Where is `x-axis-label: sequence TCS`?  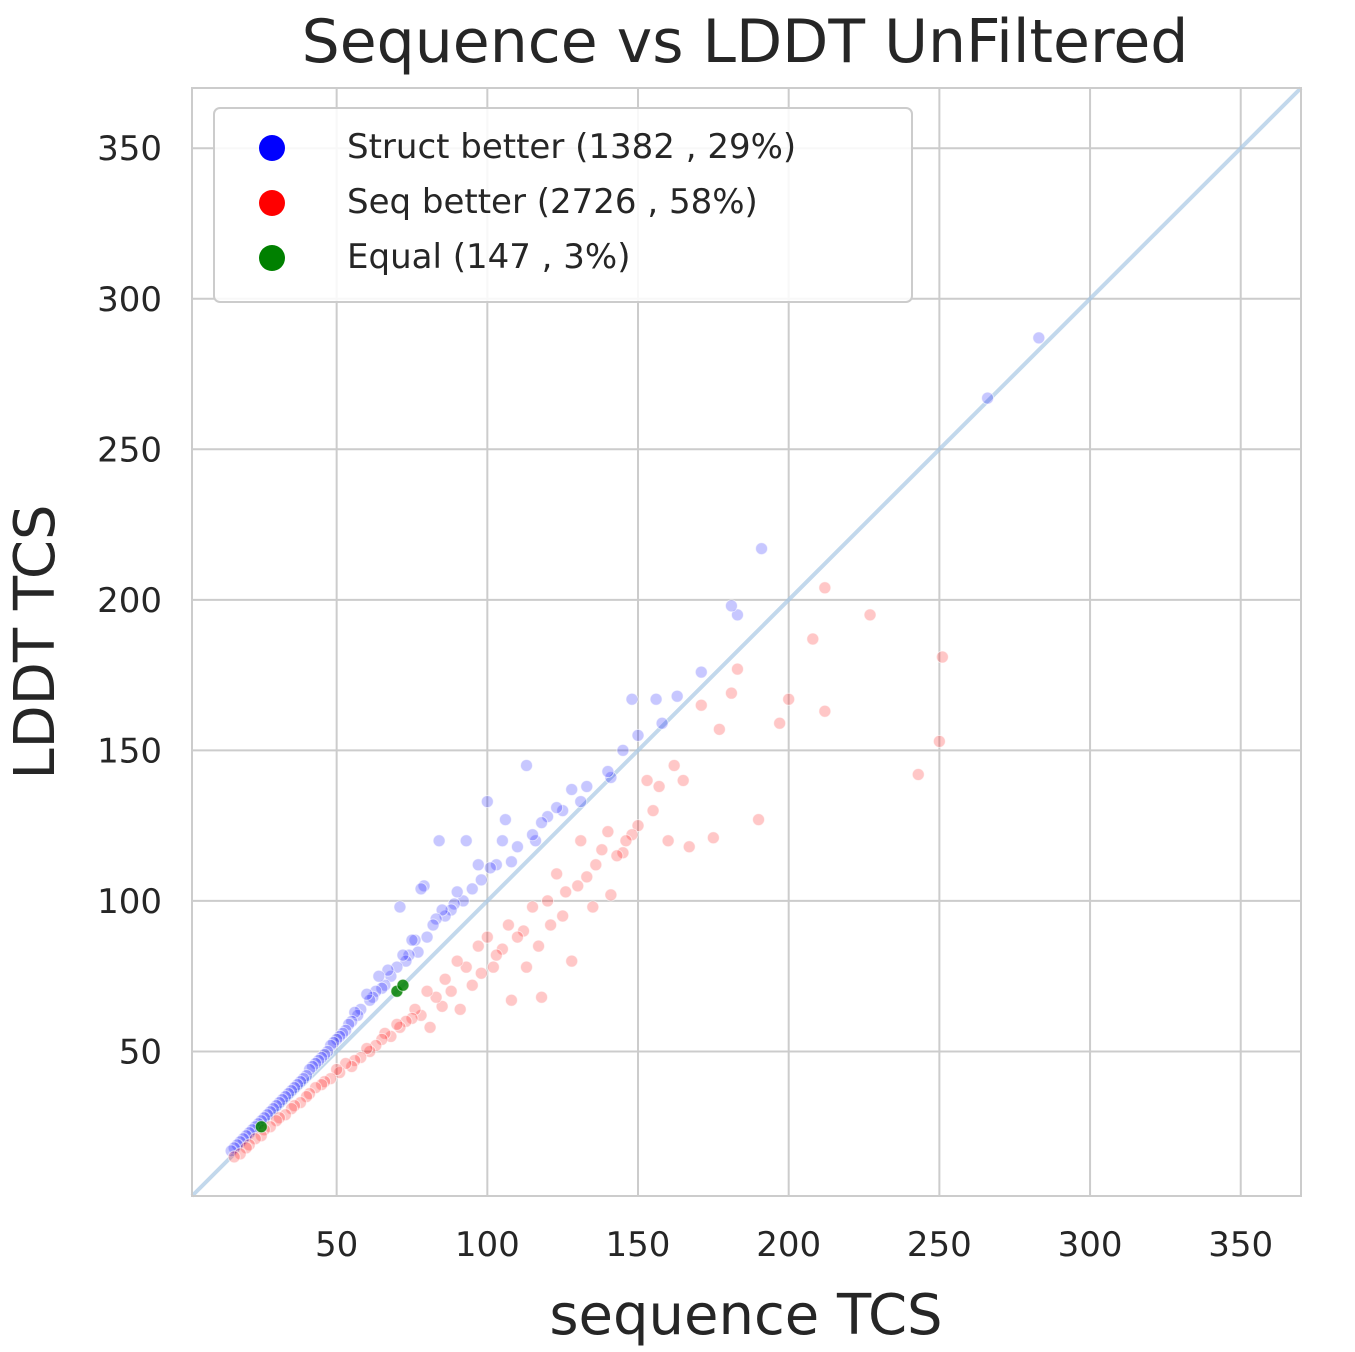
x-axis-label: sequence TCS is located at coordinates (745, 1315).